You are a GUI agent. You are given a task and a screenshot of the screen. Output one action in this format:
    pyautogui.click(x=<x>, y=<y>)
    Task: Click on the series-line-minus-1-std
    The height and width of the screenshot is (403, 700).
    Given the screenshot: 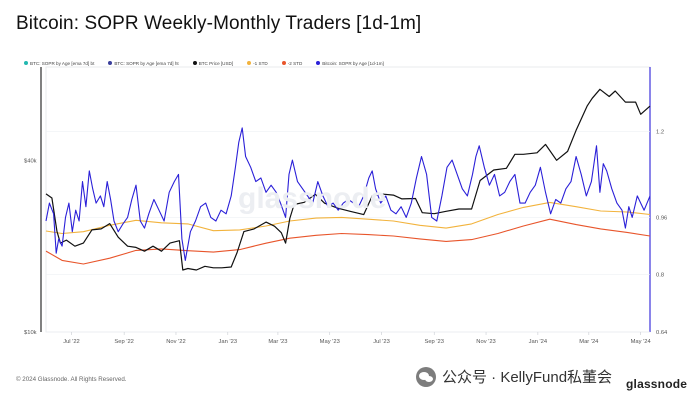 What is the action you would take?
    pyautogui.click(x=348, y=218)
    